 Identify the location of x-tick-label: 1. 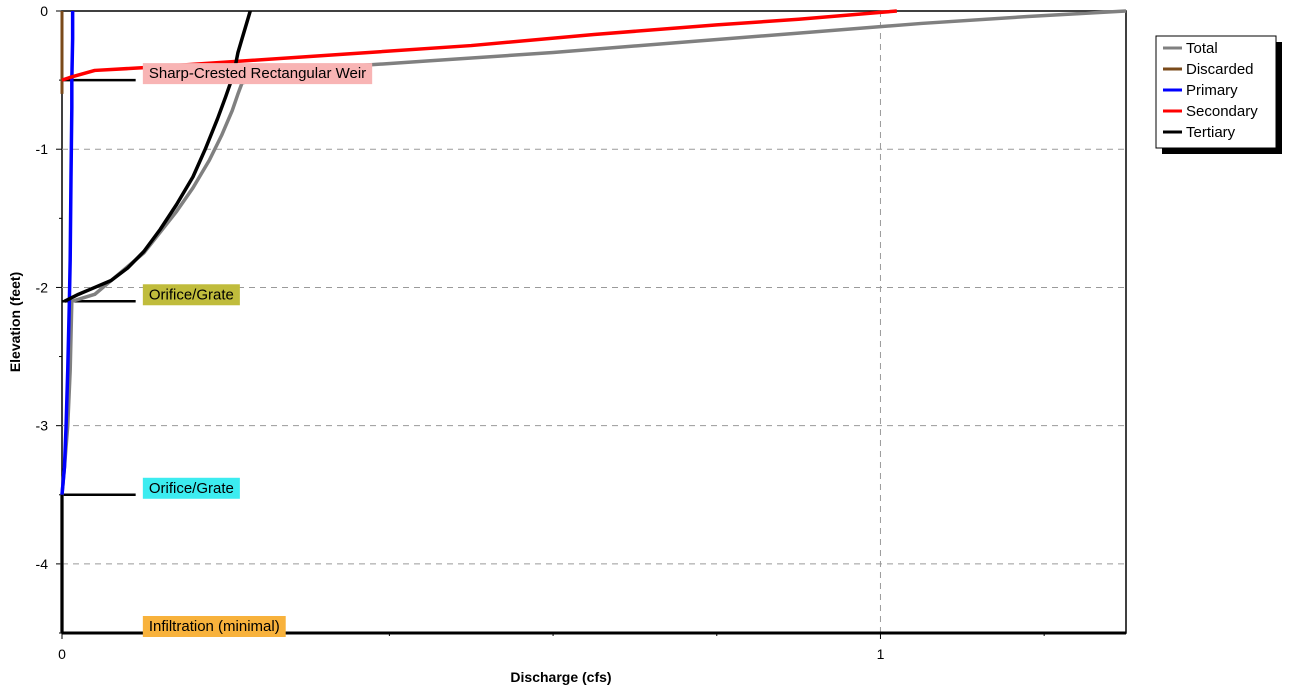
(881, 654).